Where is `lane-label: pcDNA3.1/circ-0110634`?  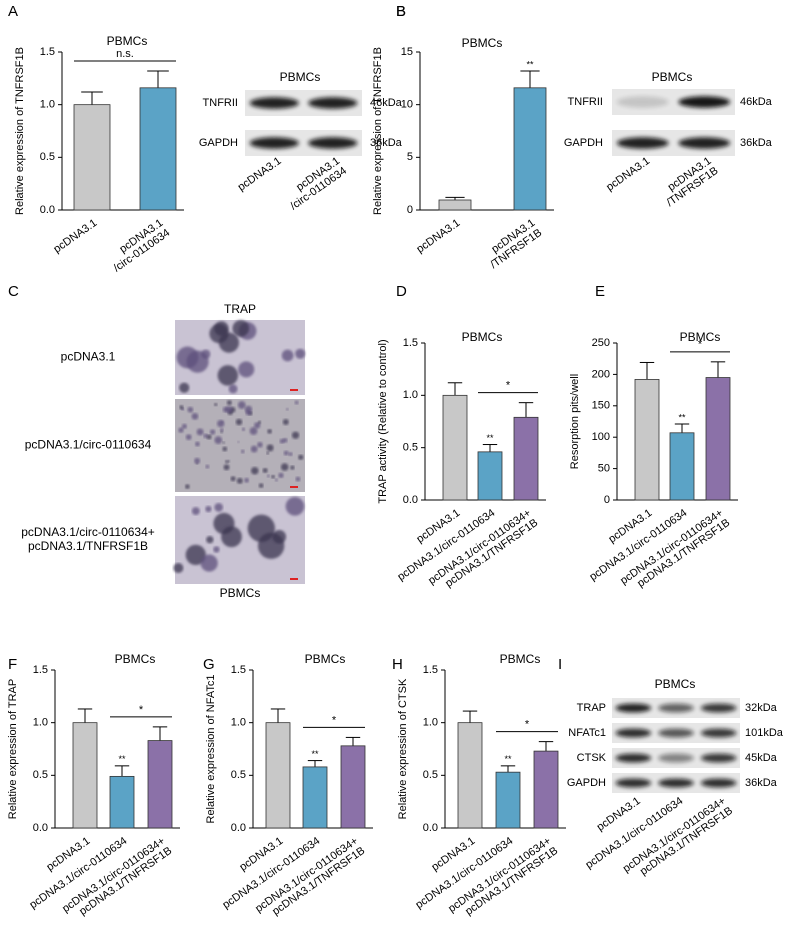 lane-label: pcDNA3.1/circ-0110634 is located at coordinates (318, 183).